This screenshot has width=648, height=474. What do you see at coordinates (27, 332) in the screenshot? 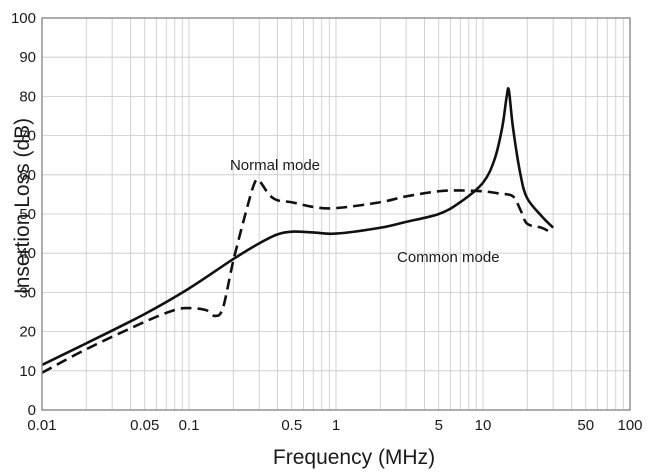
I see `y-tick-label: 20` at bounding box center [27, 332].